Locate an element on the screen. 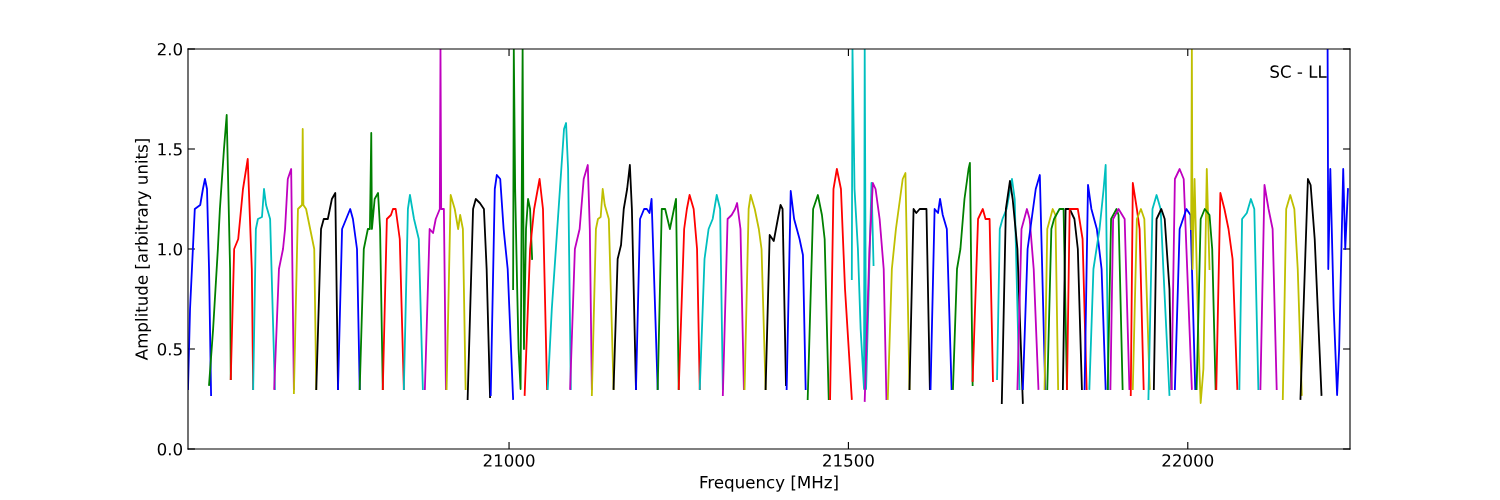  y-axis-title: Amplitude [arbitrary units] is located at coordinates (143, 250).